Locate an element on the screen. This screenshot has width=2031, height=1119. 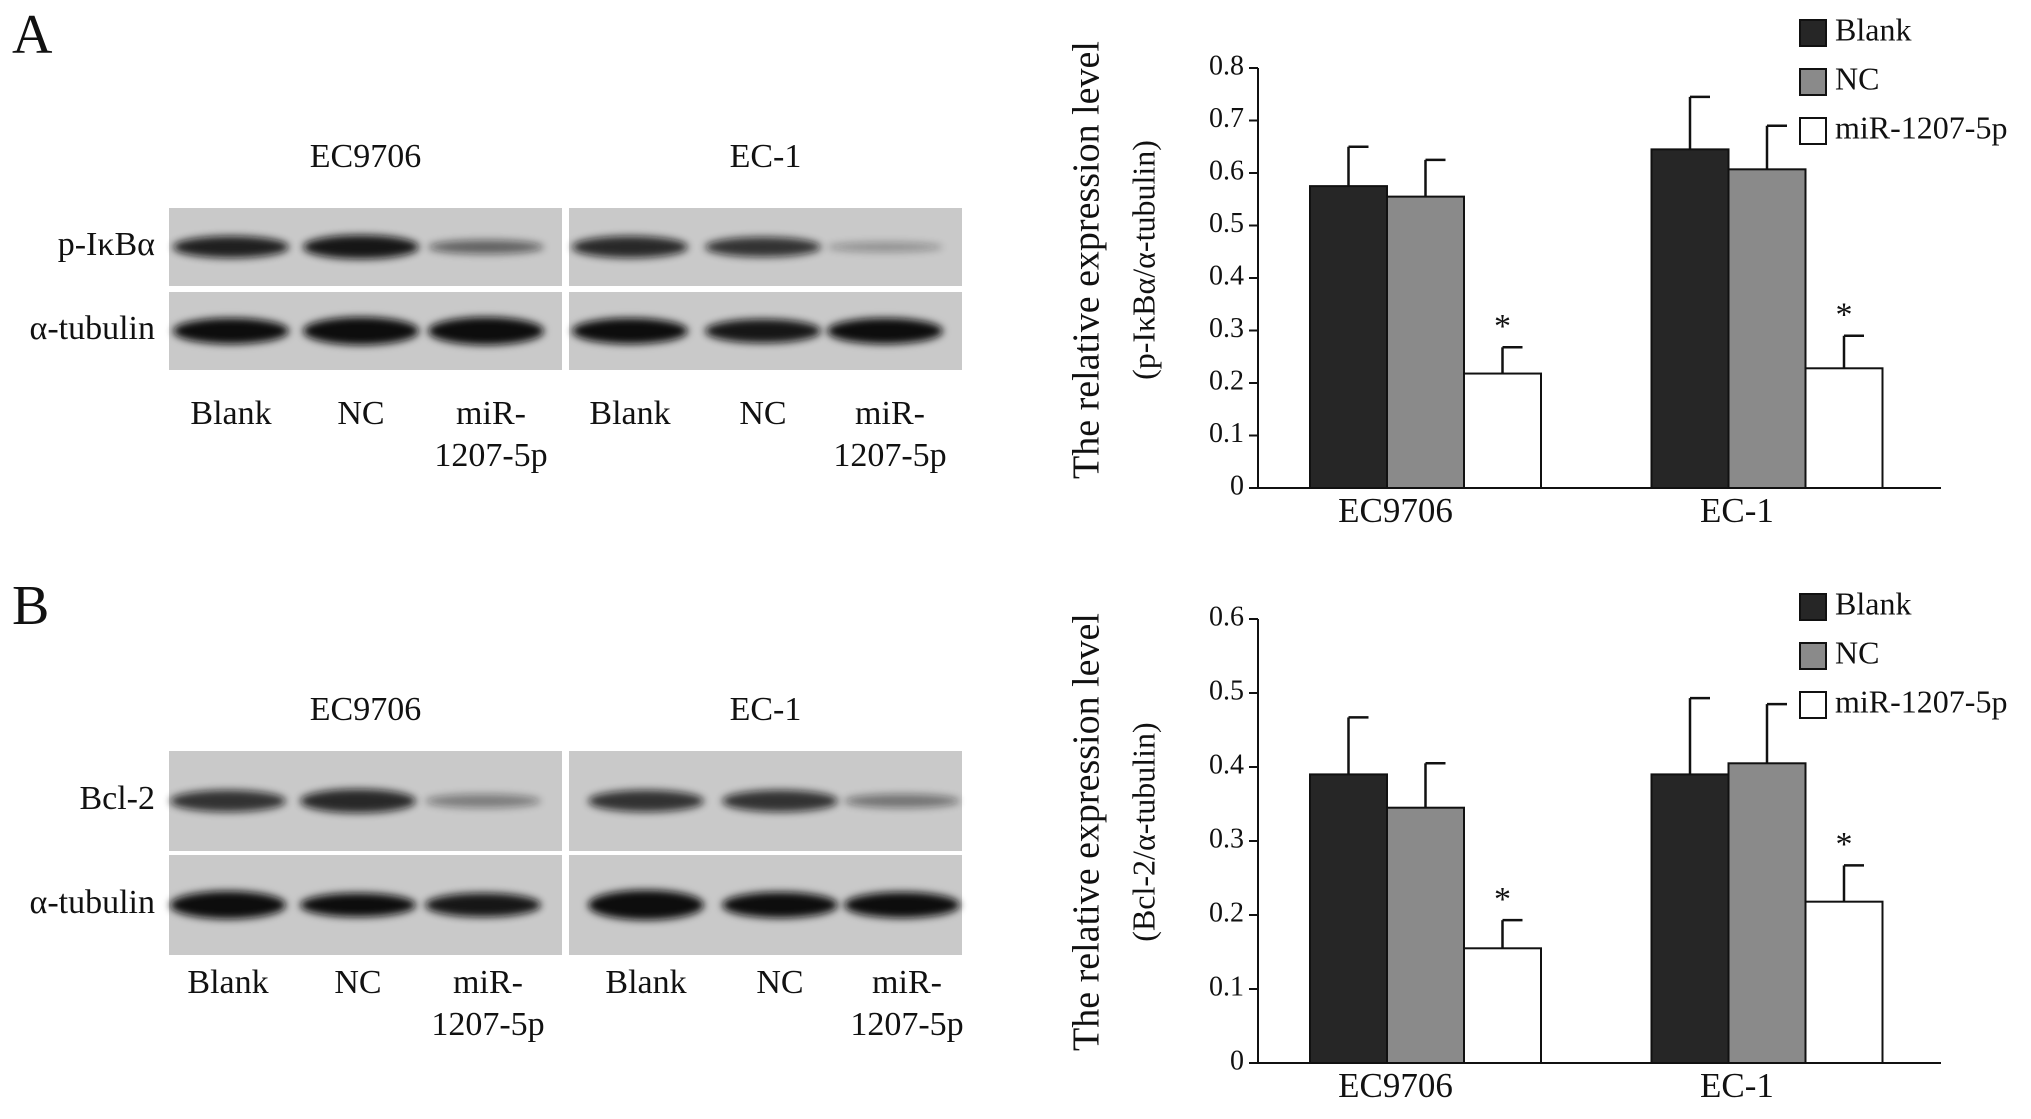
y-axis-sublabel: (Bcl-2/α-tubulin) is located at coordinates (1143, 831).